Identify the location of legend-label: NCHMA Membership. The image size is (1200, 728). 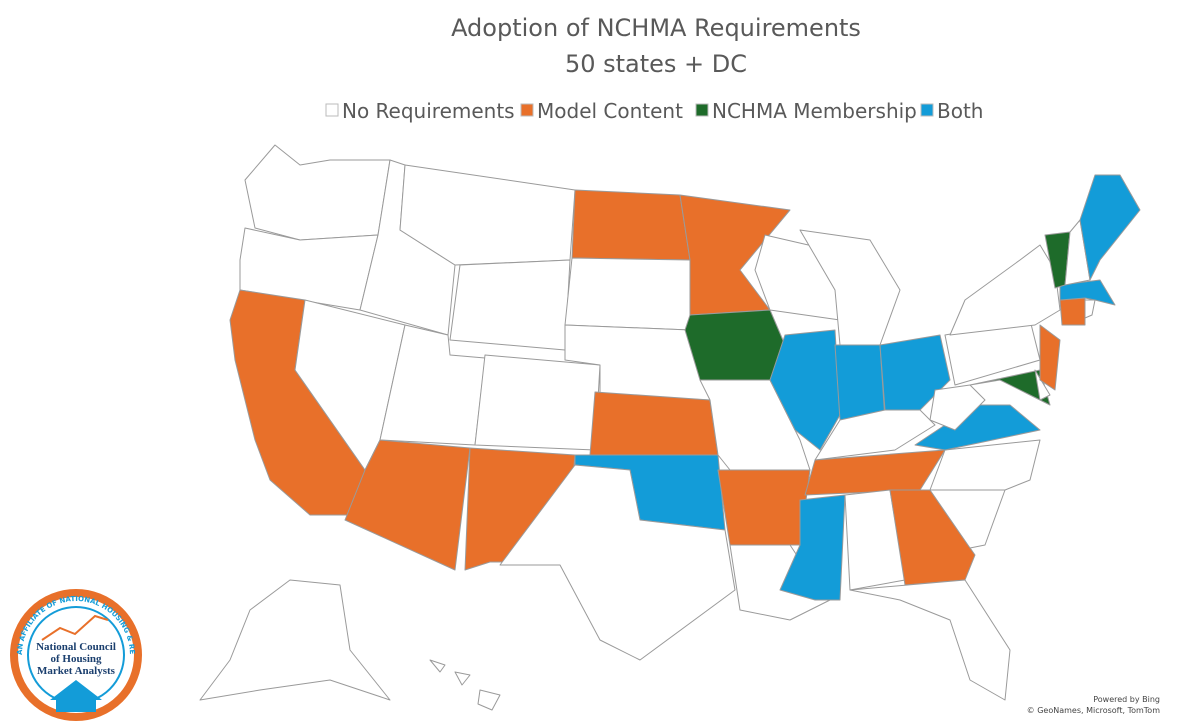
(814, 111).